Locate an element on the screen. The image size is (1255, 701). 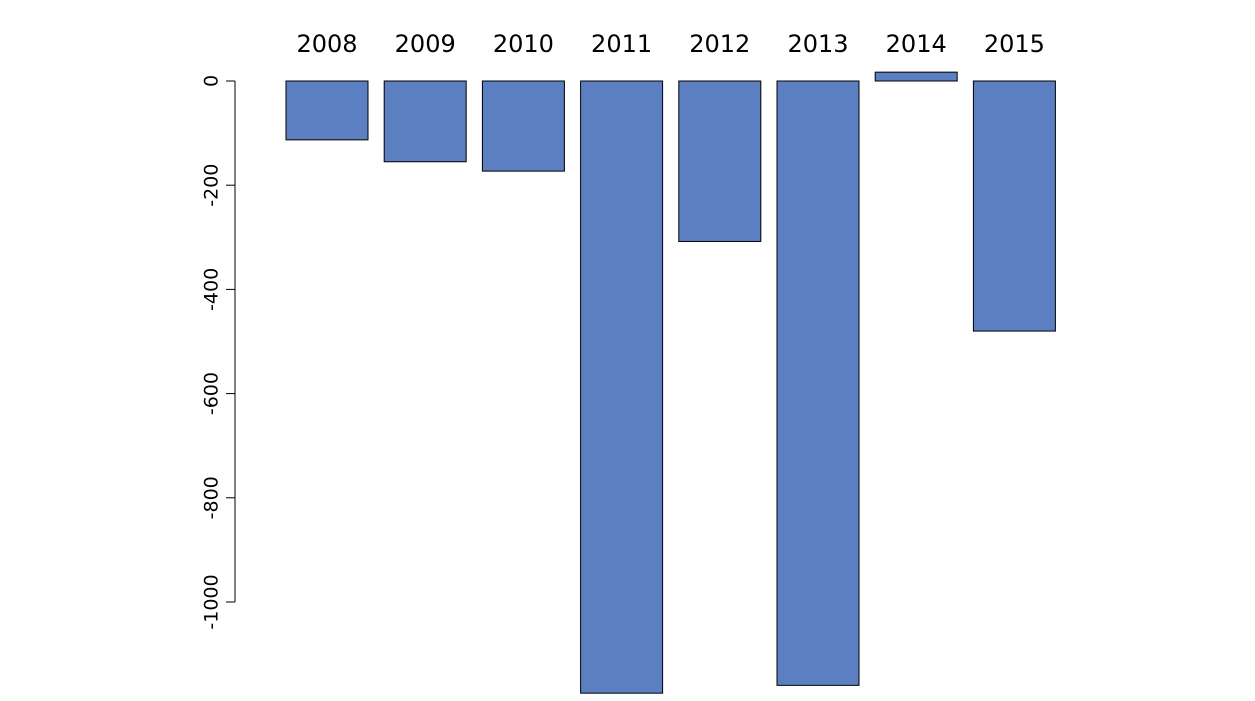
category-label-2009: 2009 is located at coordinates (425, 44).